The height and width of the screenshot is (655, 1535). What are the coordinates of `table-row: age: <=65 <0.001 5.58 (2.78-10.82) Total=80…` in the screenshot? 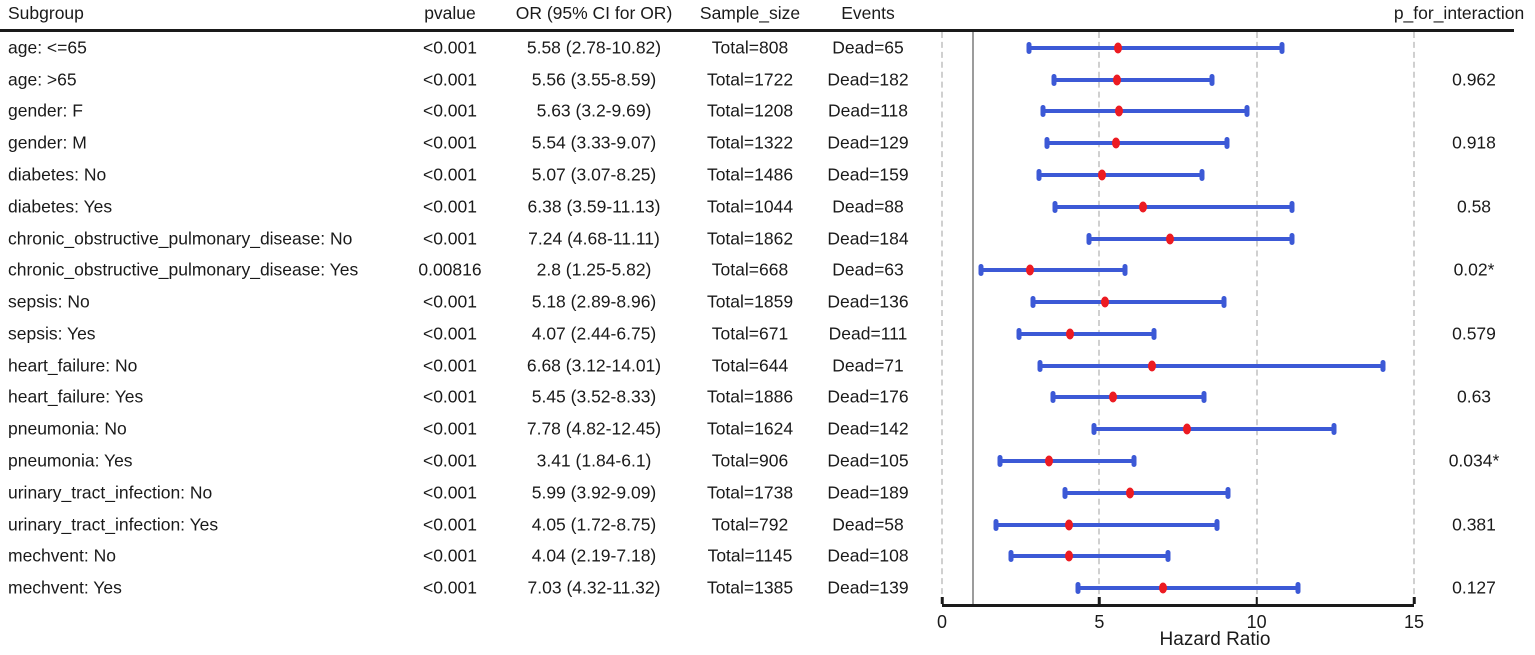 It's located at (767, 48).